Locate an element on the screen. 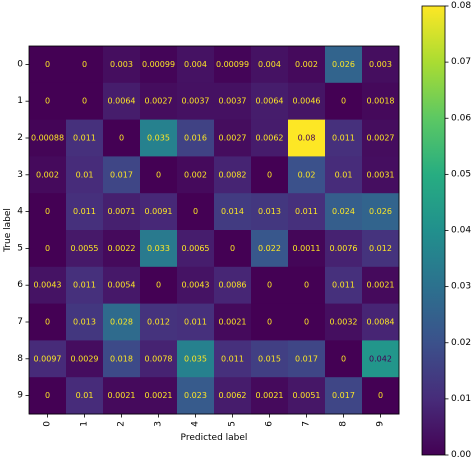 The height and width of the screenshot is (467, 474). cell-value-label: 0.0032 is located at coordinates (344, 322).